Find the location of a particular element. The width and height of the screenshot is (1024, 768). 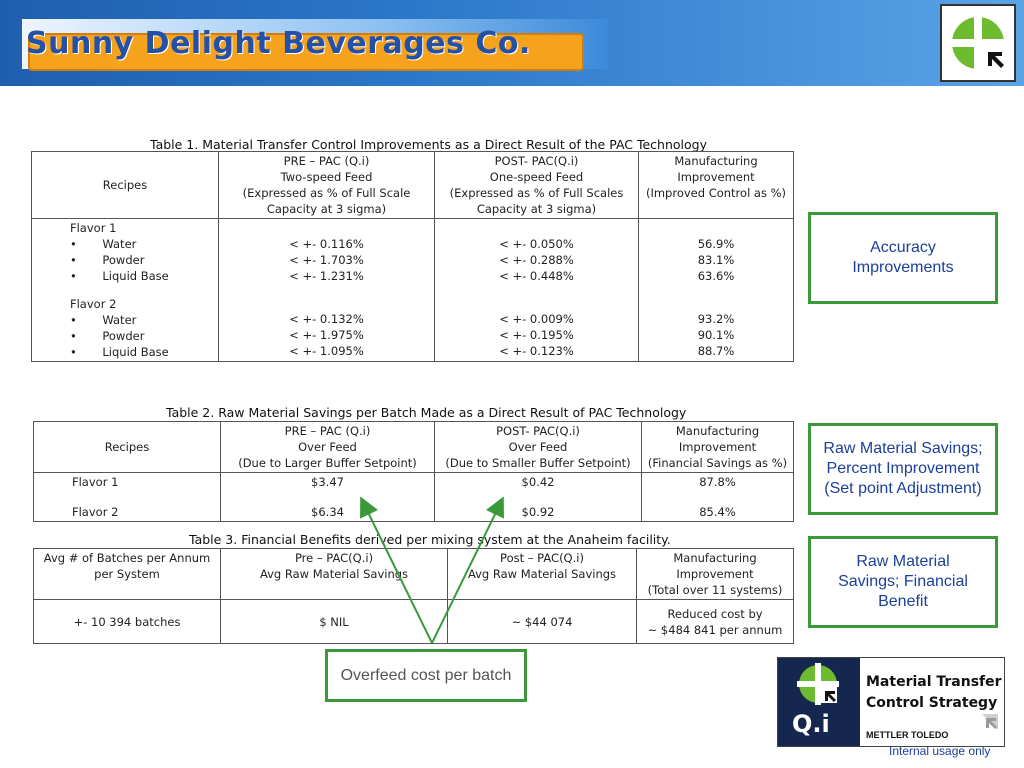

overfeed-label: Overfeed cost per batch is located at coordinates (426, 675).